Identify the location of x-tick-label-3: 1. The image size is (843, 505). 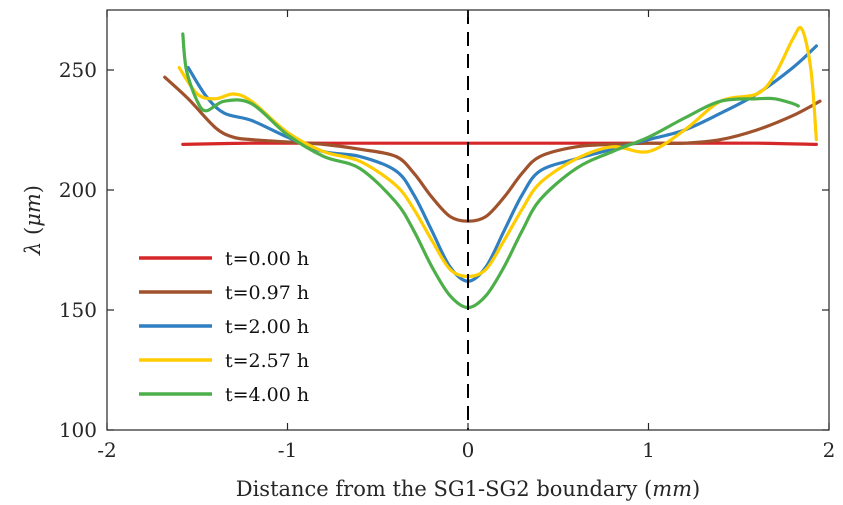
(648, 450).